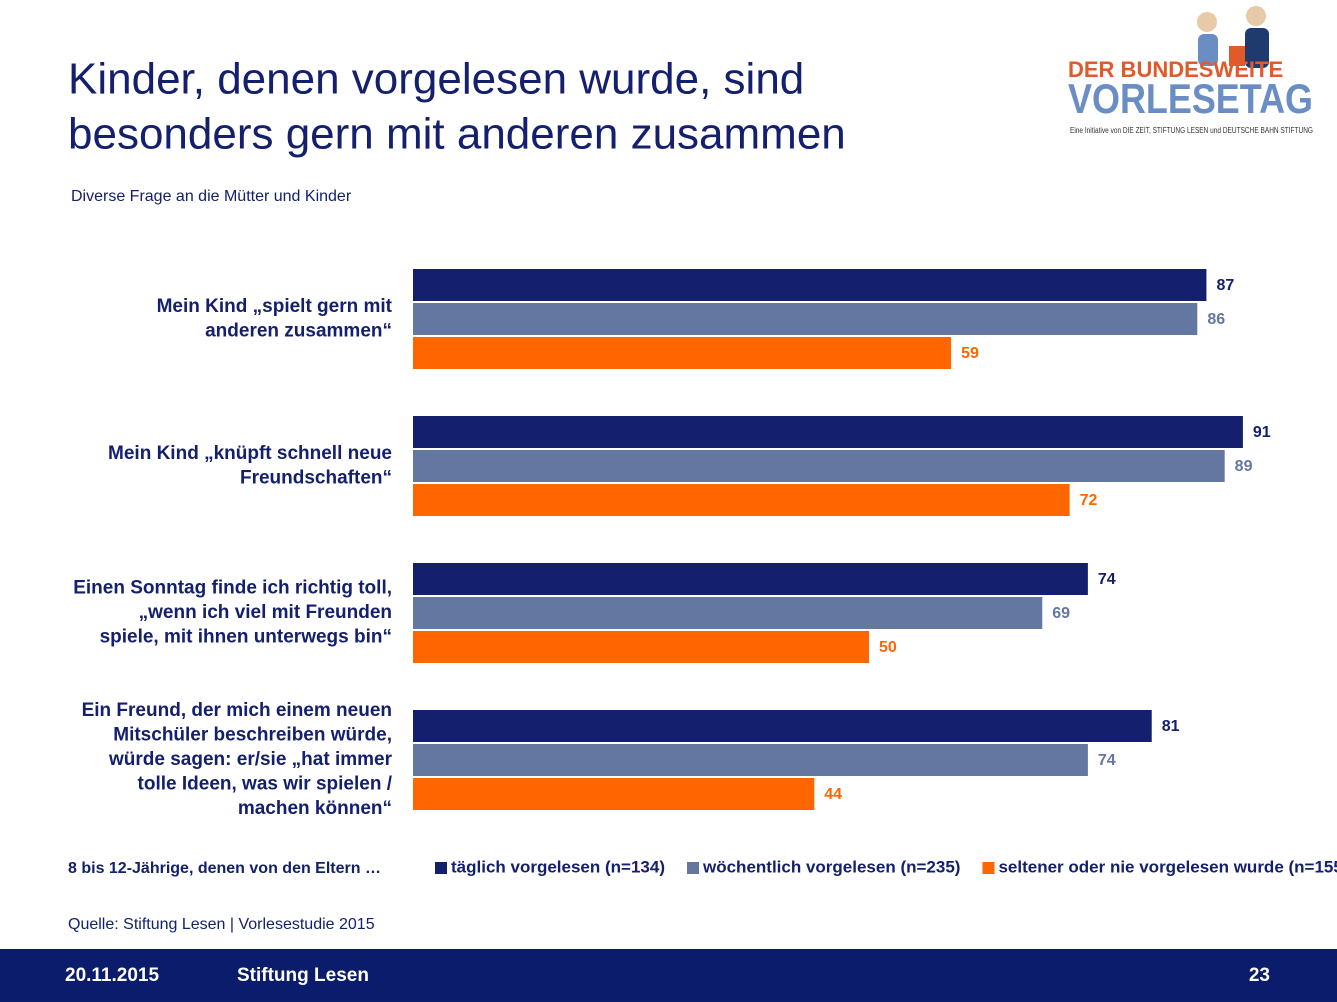 This screenshot has height=1002, width=1337. Describe the element at coordinates (1244, 466) in the screenshot. I see `value-label: 89` at that location.